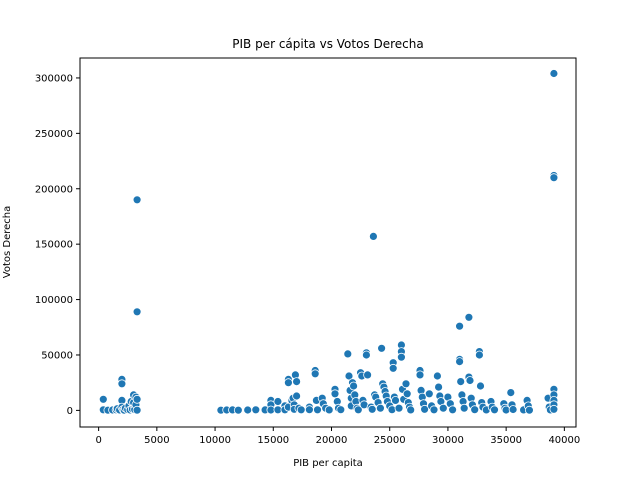 Image resolution: width=640 pixels, height=480 pixels. I want to click on x-tick-label: 10000, so click(215, 440).